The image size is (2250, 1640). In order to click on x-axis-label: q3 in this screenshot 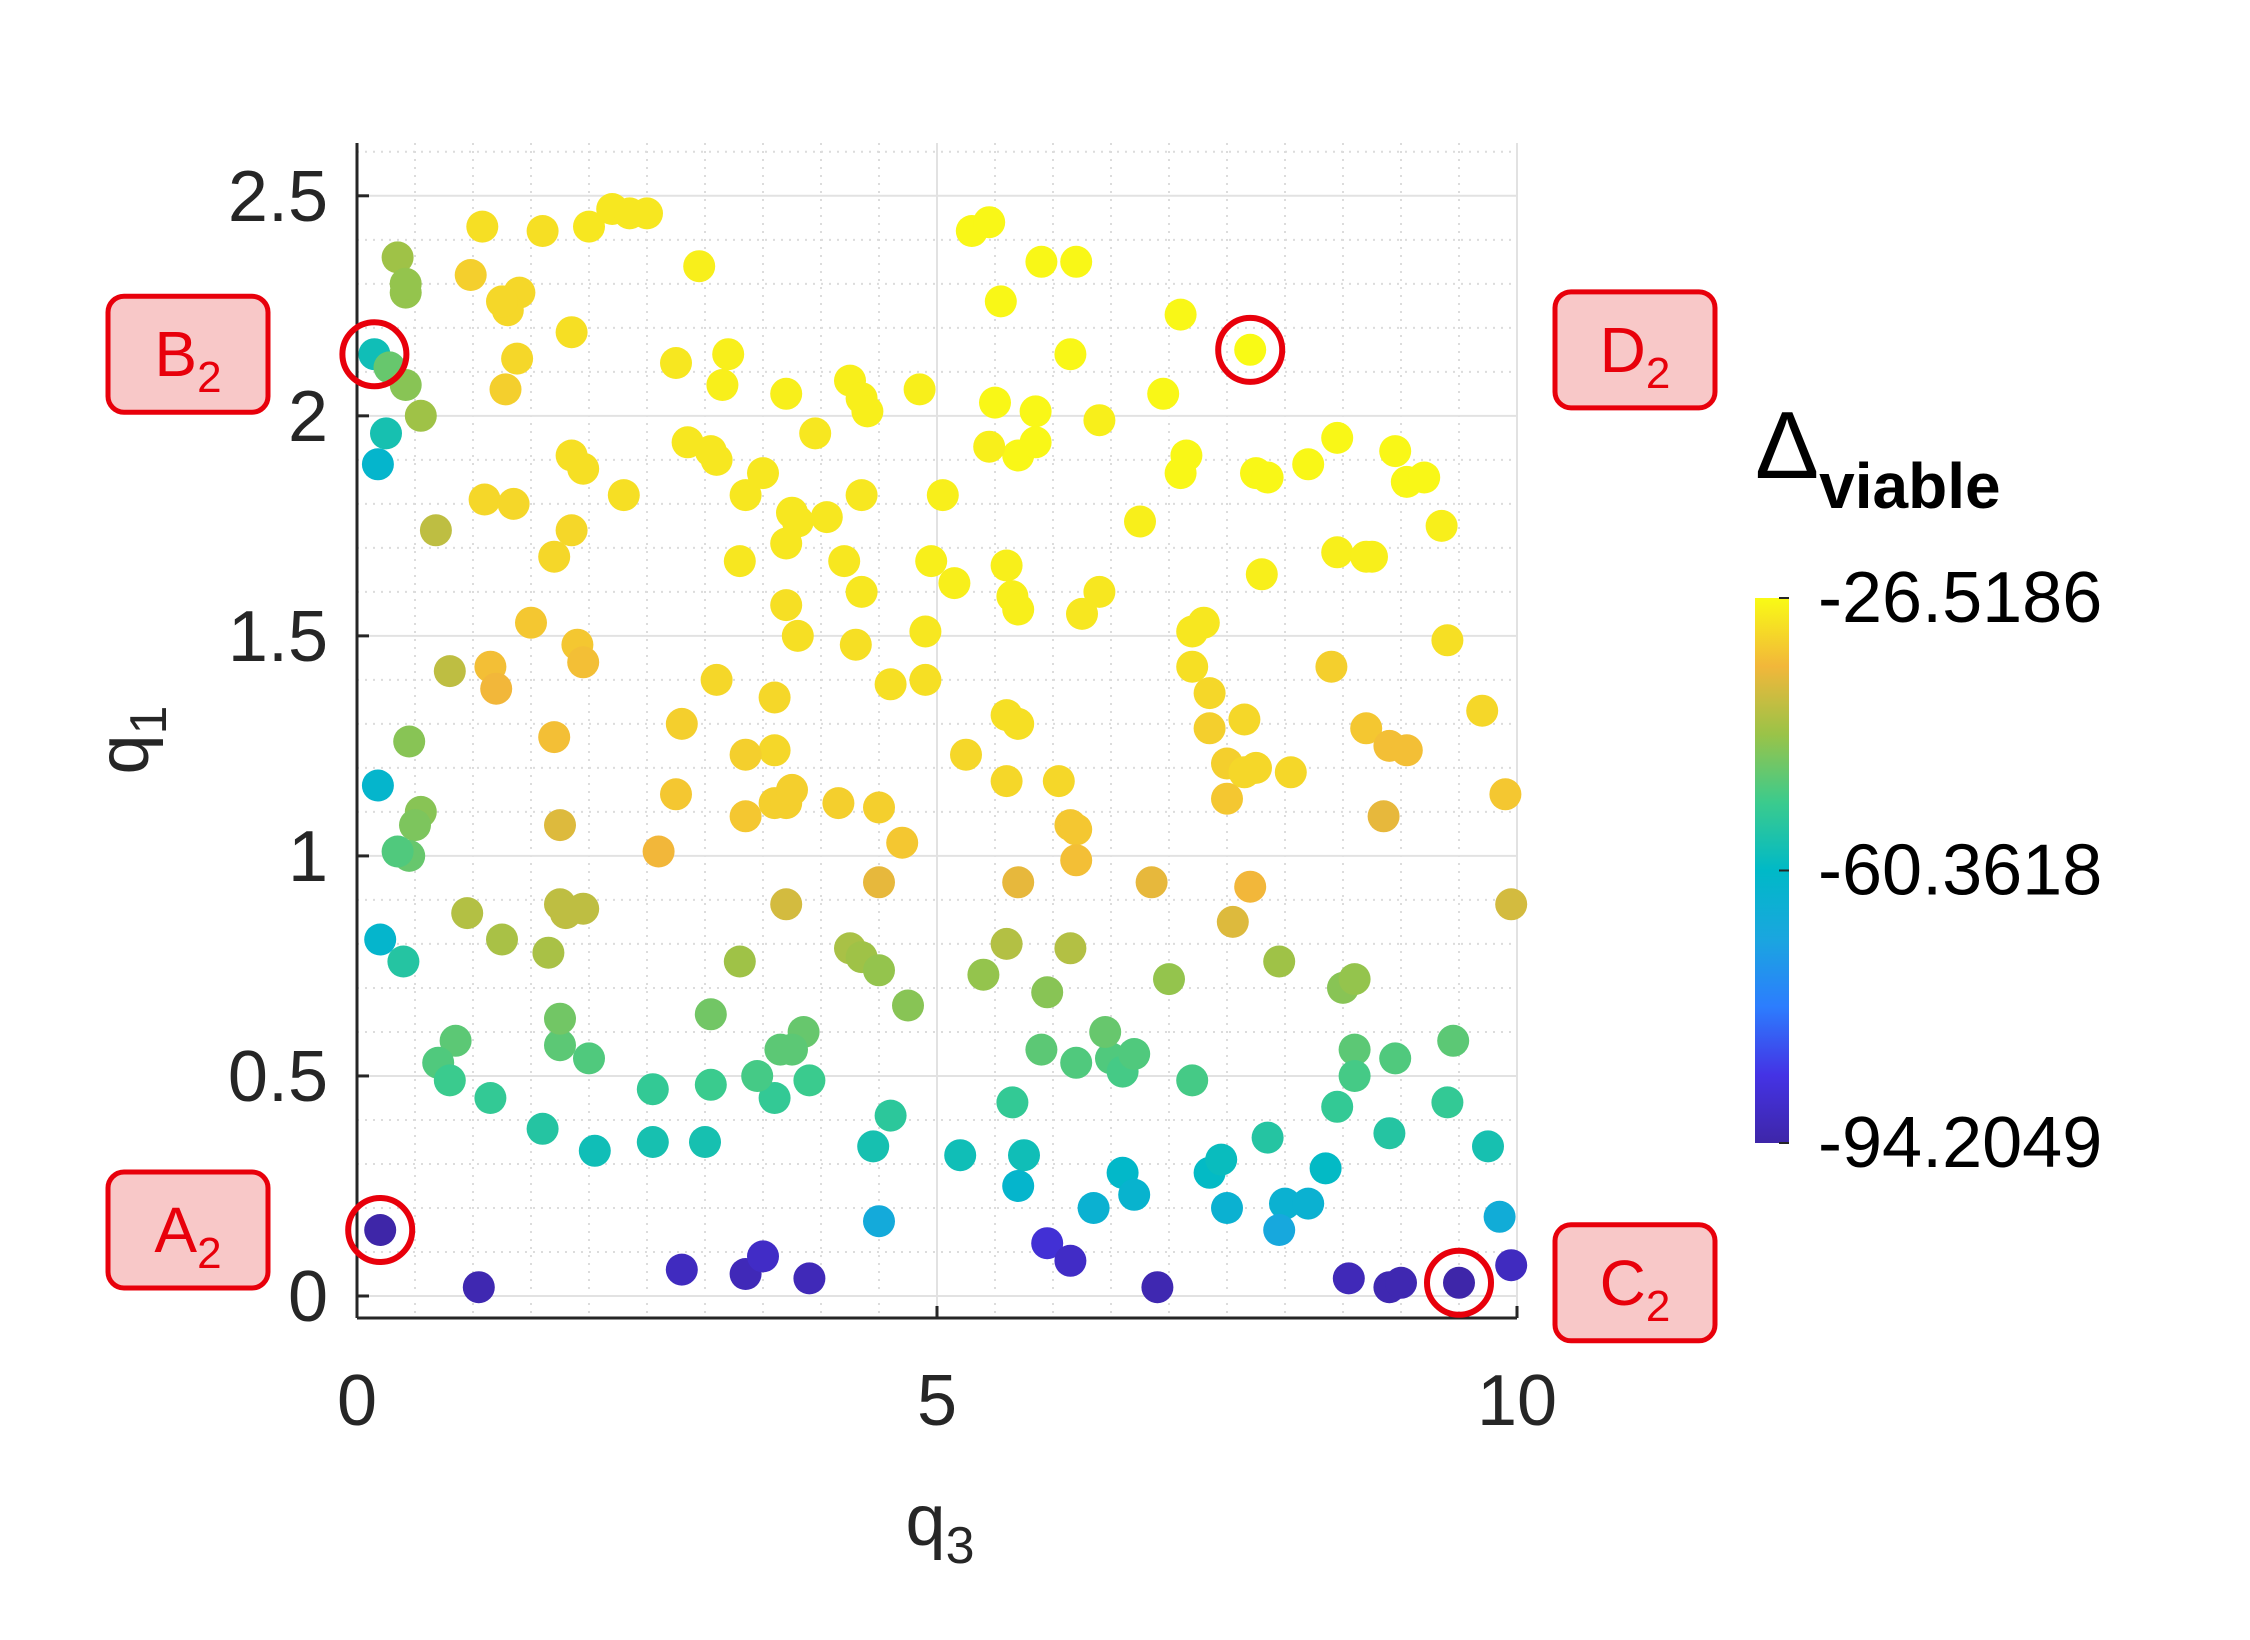, I will do `click(940, 1528)`.